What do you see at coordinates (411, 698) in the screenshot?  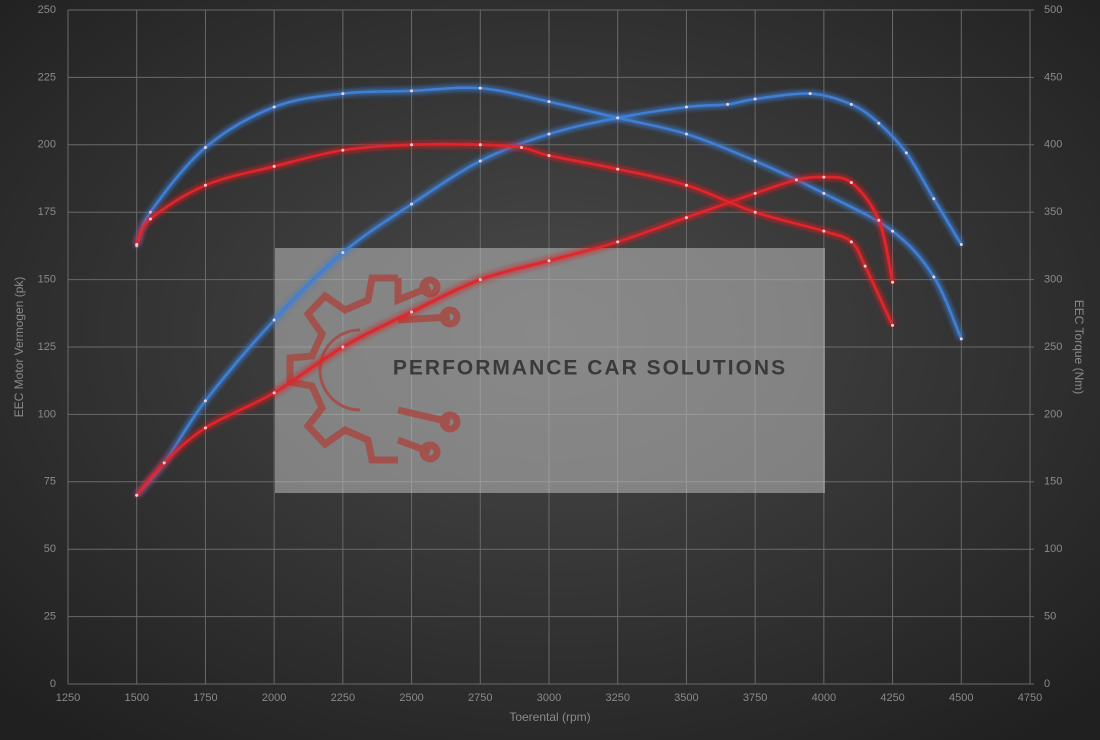 I see `x-tick-label: 2500` at bounding box center [411, 698].